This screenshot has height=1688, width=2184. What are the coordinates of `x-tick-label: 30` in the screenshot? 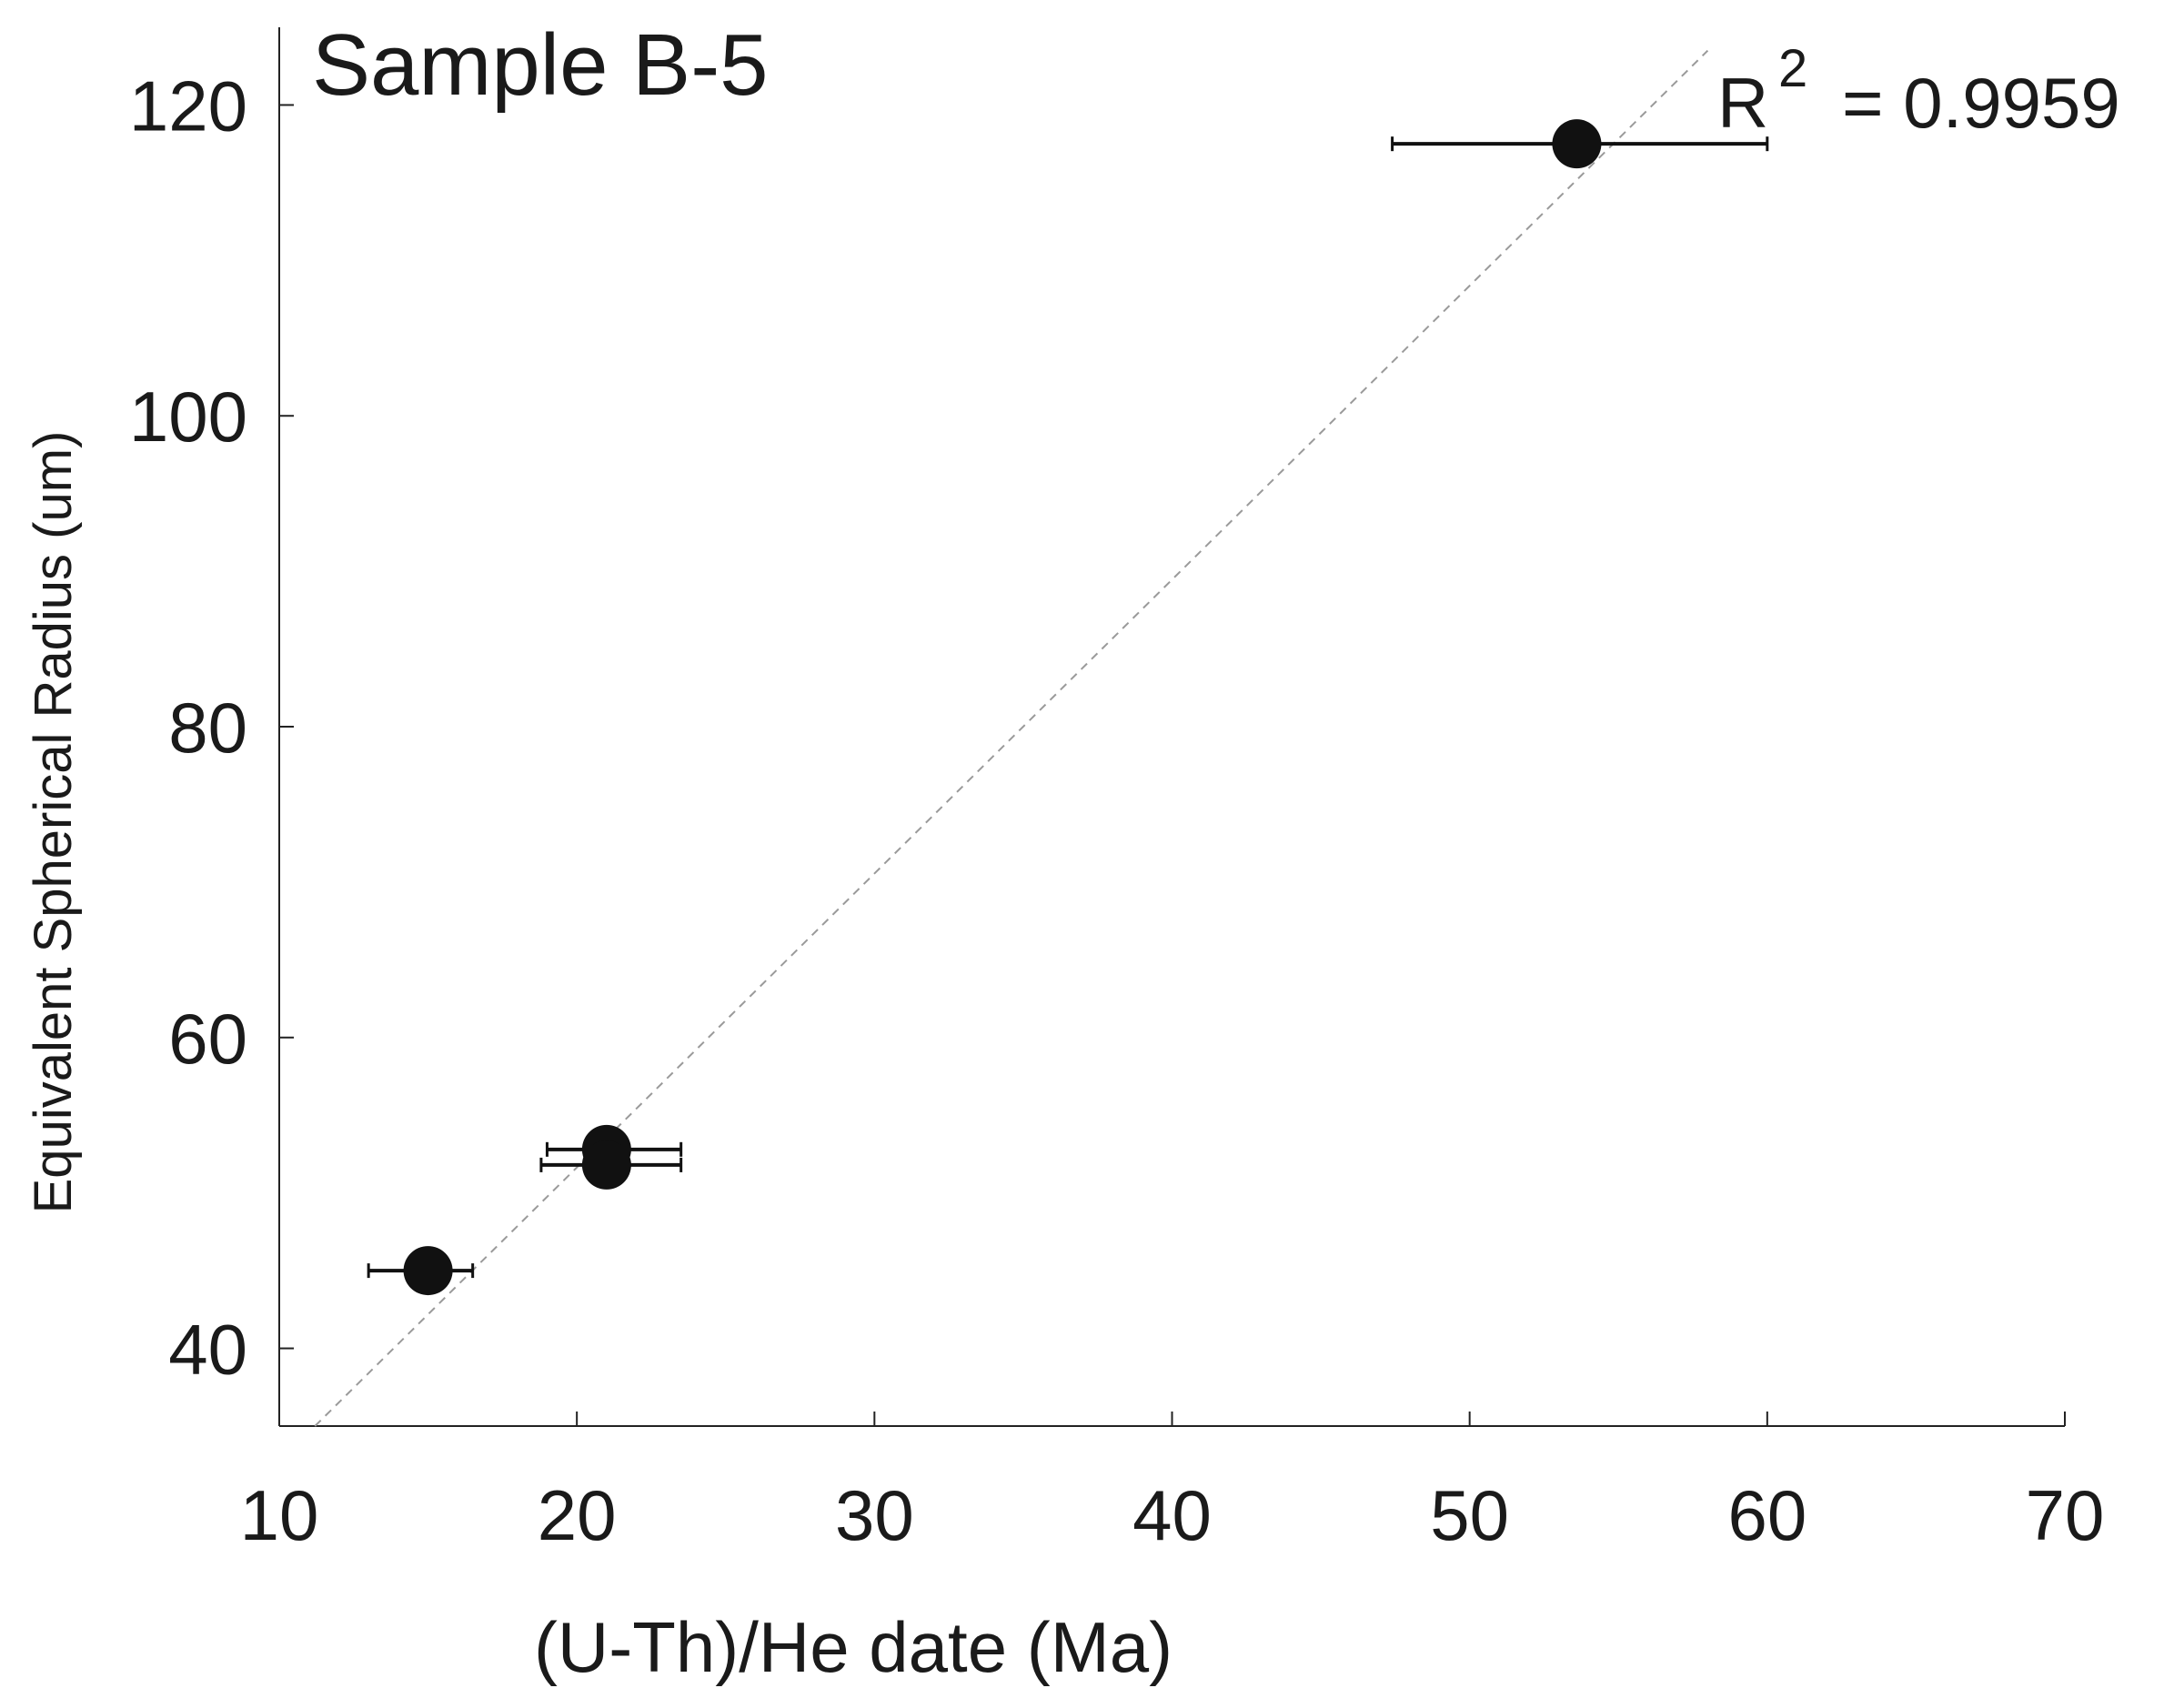 It's located at (875, 1515).